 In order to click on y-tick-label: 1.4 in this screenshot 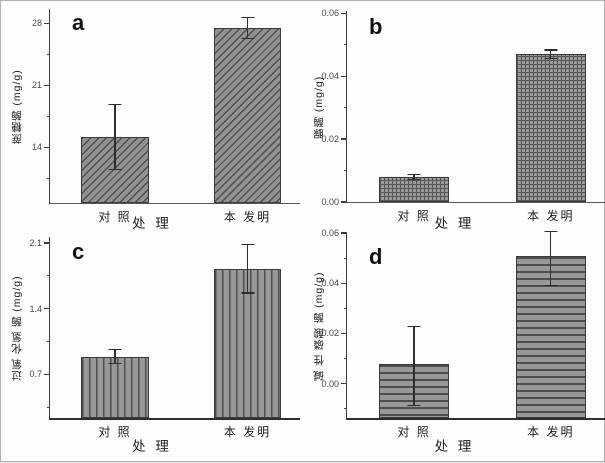, I will do `click(35, 308)`.